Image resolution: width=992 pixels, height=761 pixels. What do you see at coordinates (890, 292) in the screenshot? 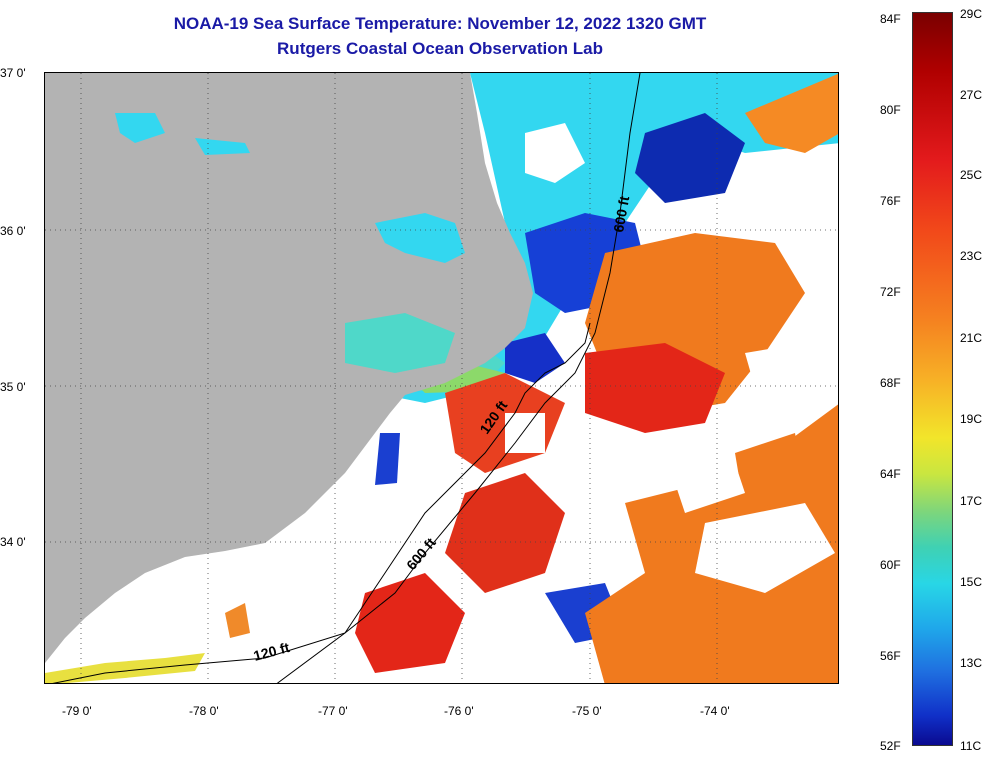
I see `colorbar-f-72: 72F` at bounding box center [890, 292].